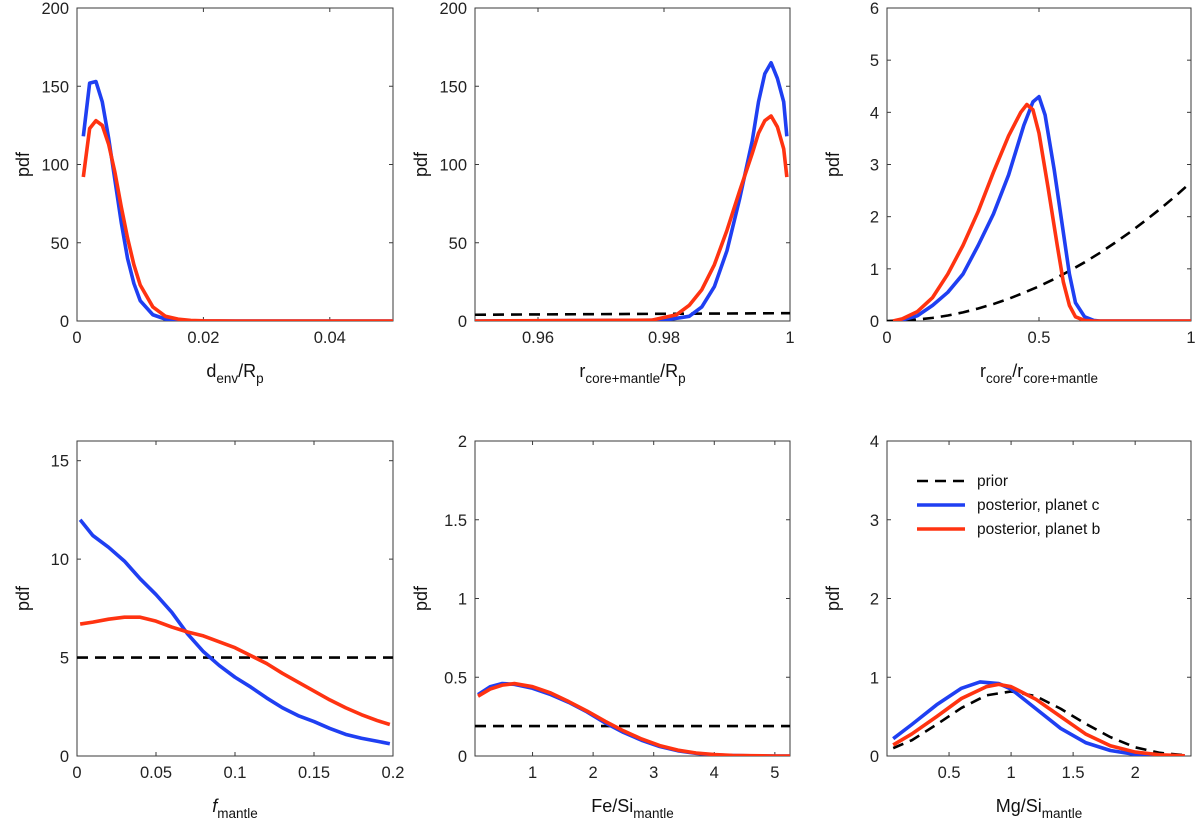 The width and height of the screenshot is (1200, 832). I want to click on x-tick-label: 4, so click(714, 773).